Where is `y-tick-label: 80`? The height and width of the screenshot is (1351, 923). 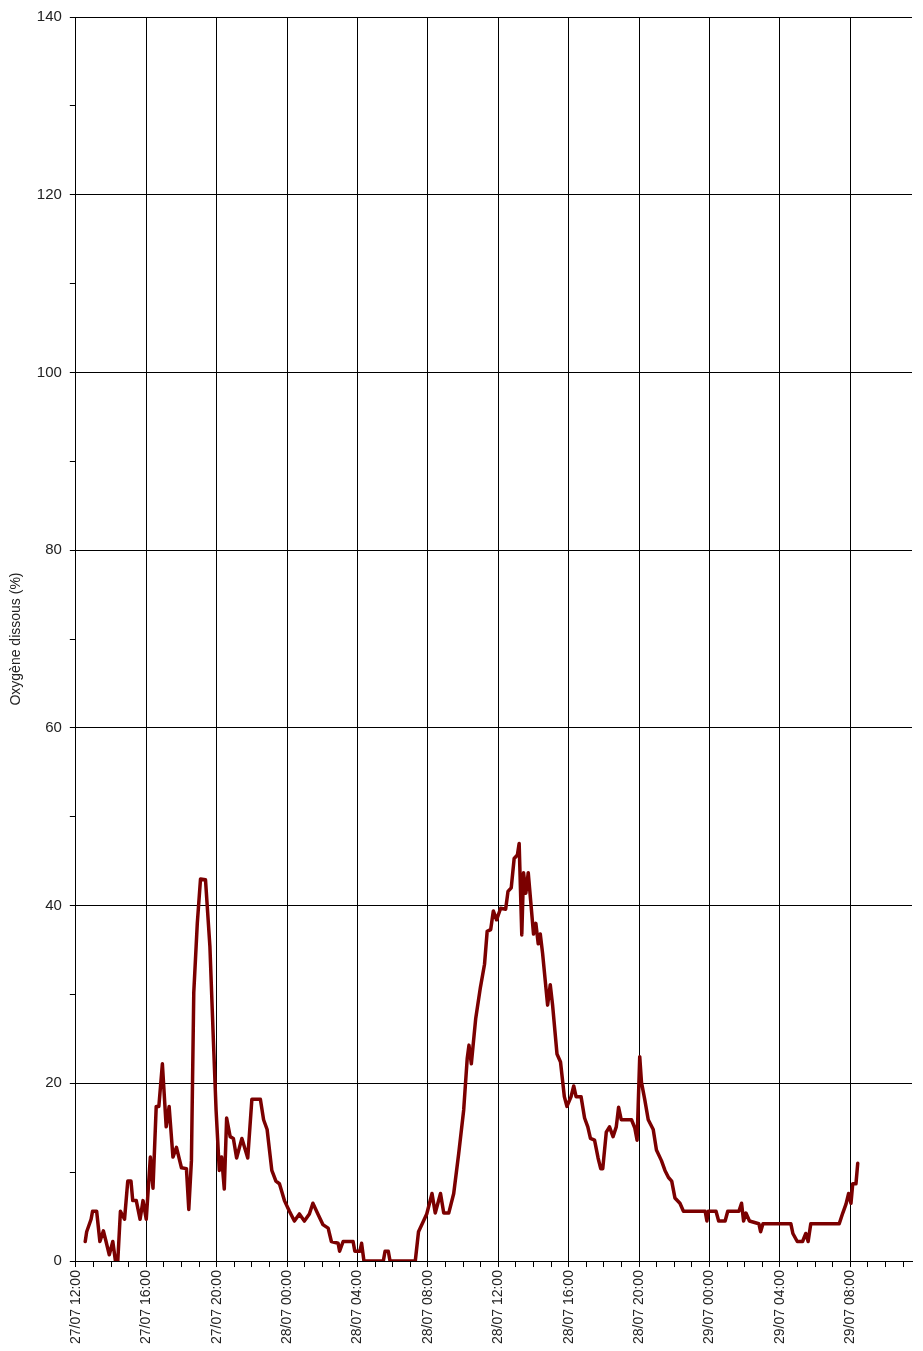
y-tick-label: 80 is located at coordinates (53, 549).